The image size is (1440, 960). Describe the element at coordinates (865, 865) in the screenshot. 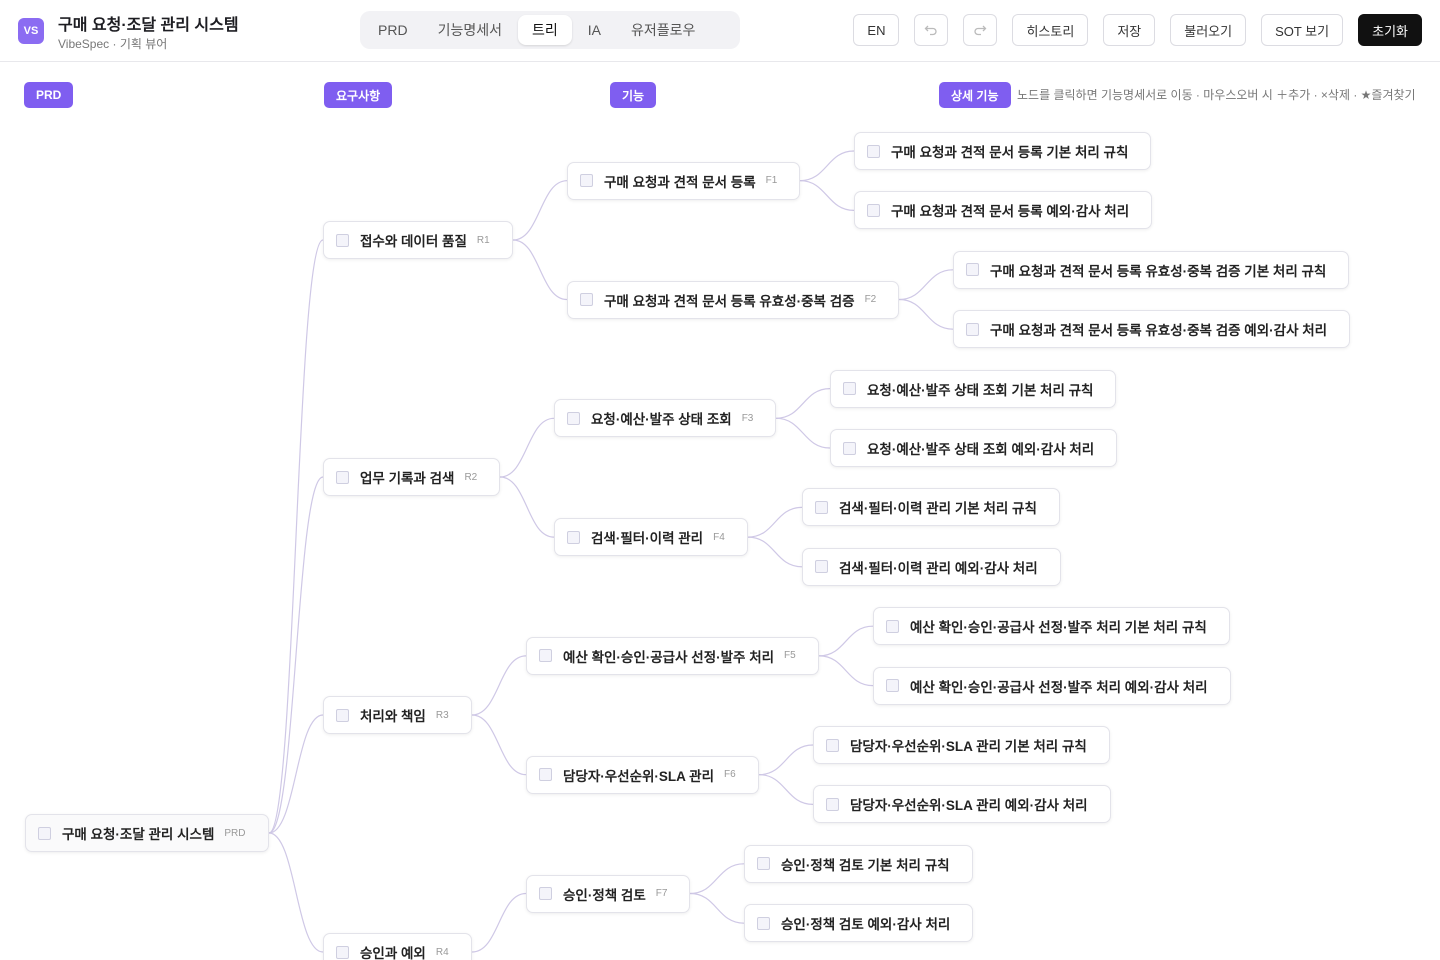

I see `node-label: 승인·정책 검토 기본 처리 규칙` at that location.